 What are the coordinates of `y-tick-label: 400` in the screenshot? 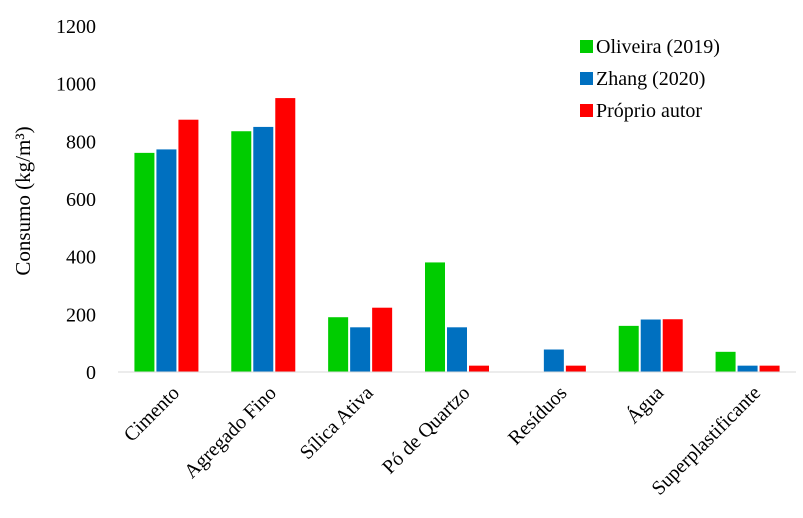 It's located at (81, 258).